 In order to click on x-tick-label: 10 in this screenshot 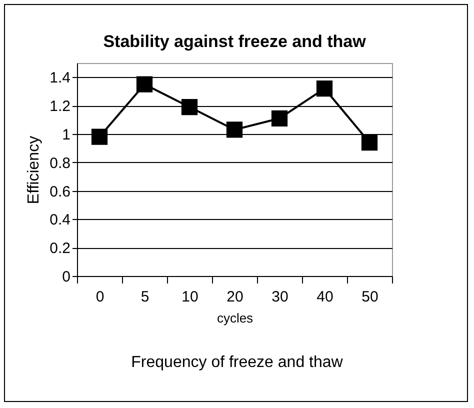, I will do `click(190, 297)`.